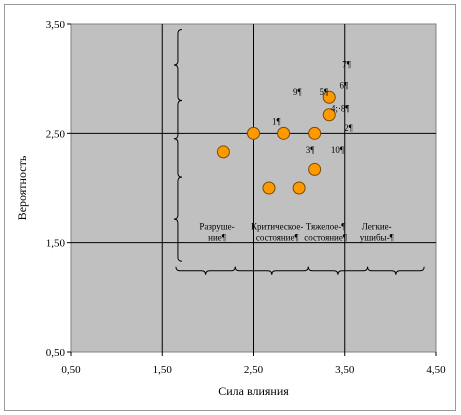 This screenshot has width=461, height=415. I want to click on point-label: 6¶, so click(344, 86).